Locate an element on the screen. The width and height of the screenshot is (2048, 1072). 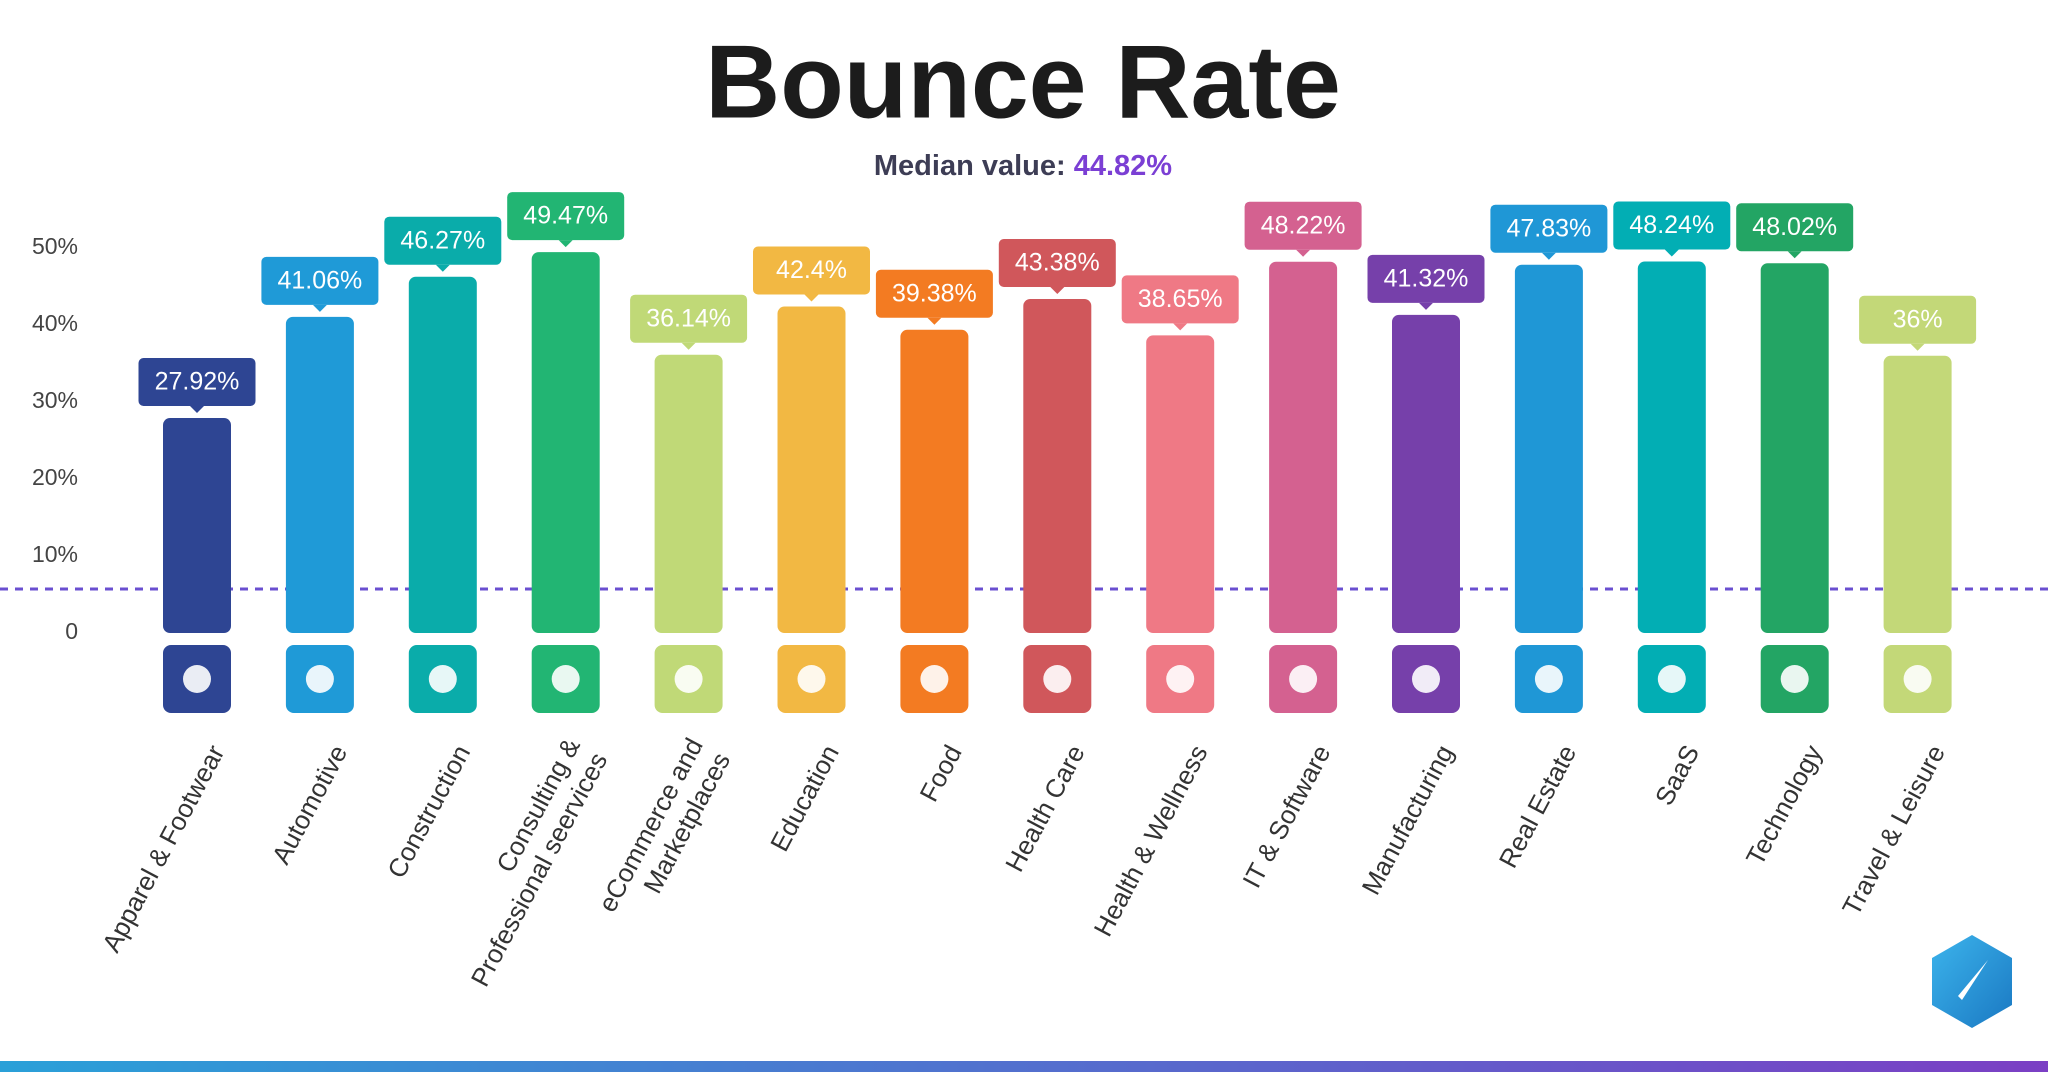
logo is located at coordinates (1972, 981).